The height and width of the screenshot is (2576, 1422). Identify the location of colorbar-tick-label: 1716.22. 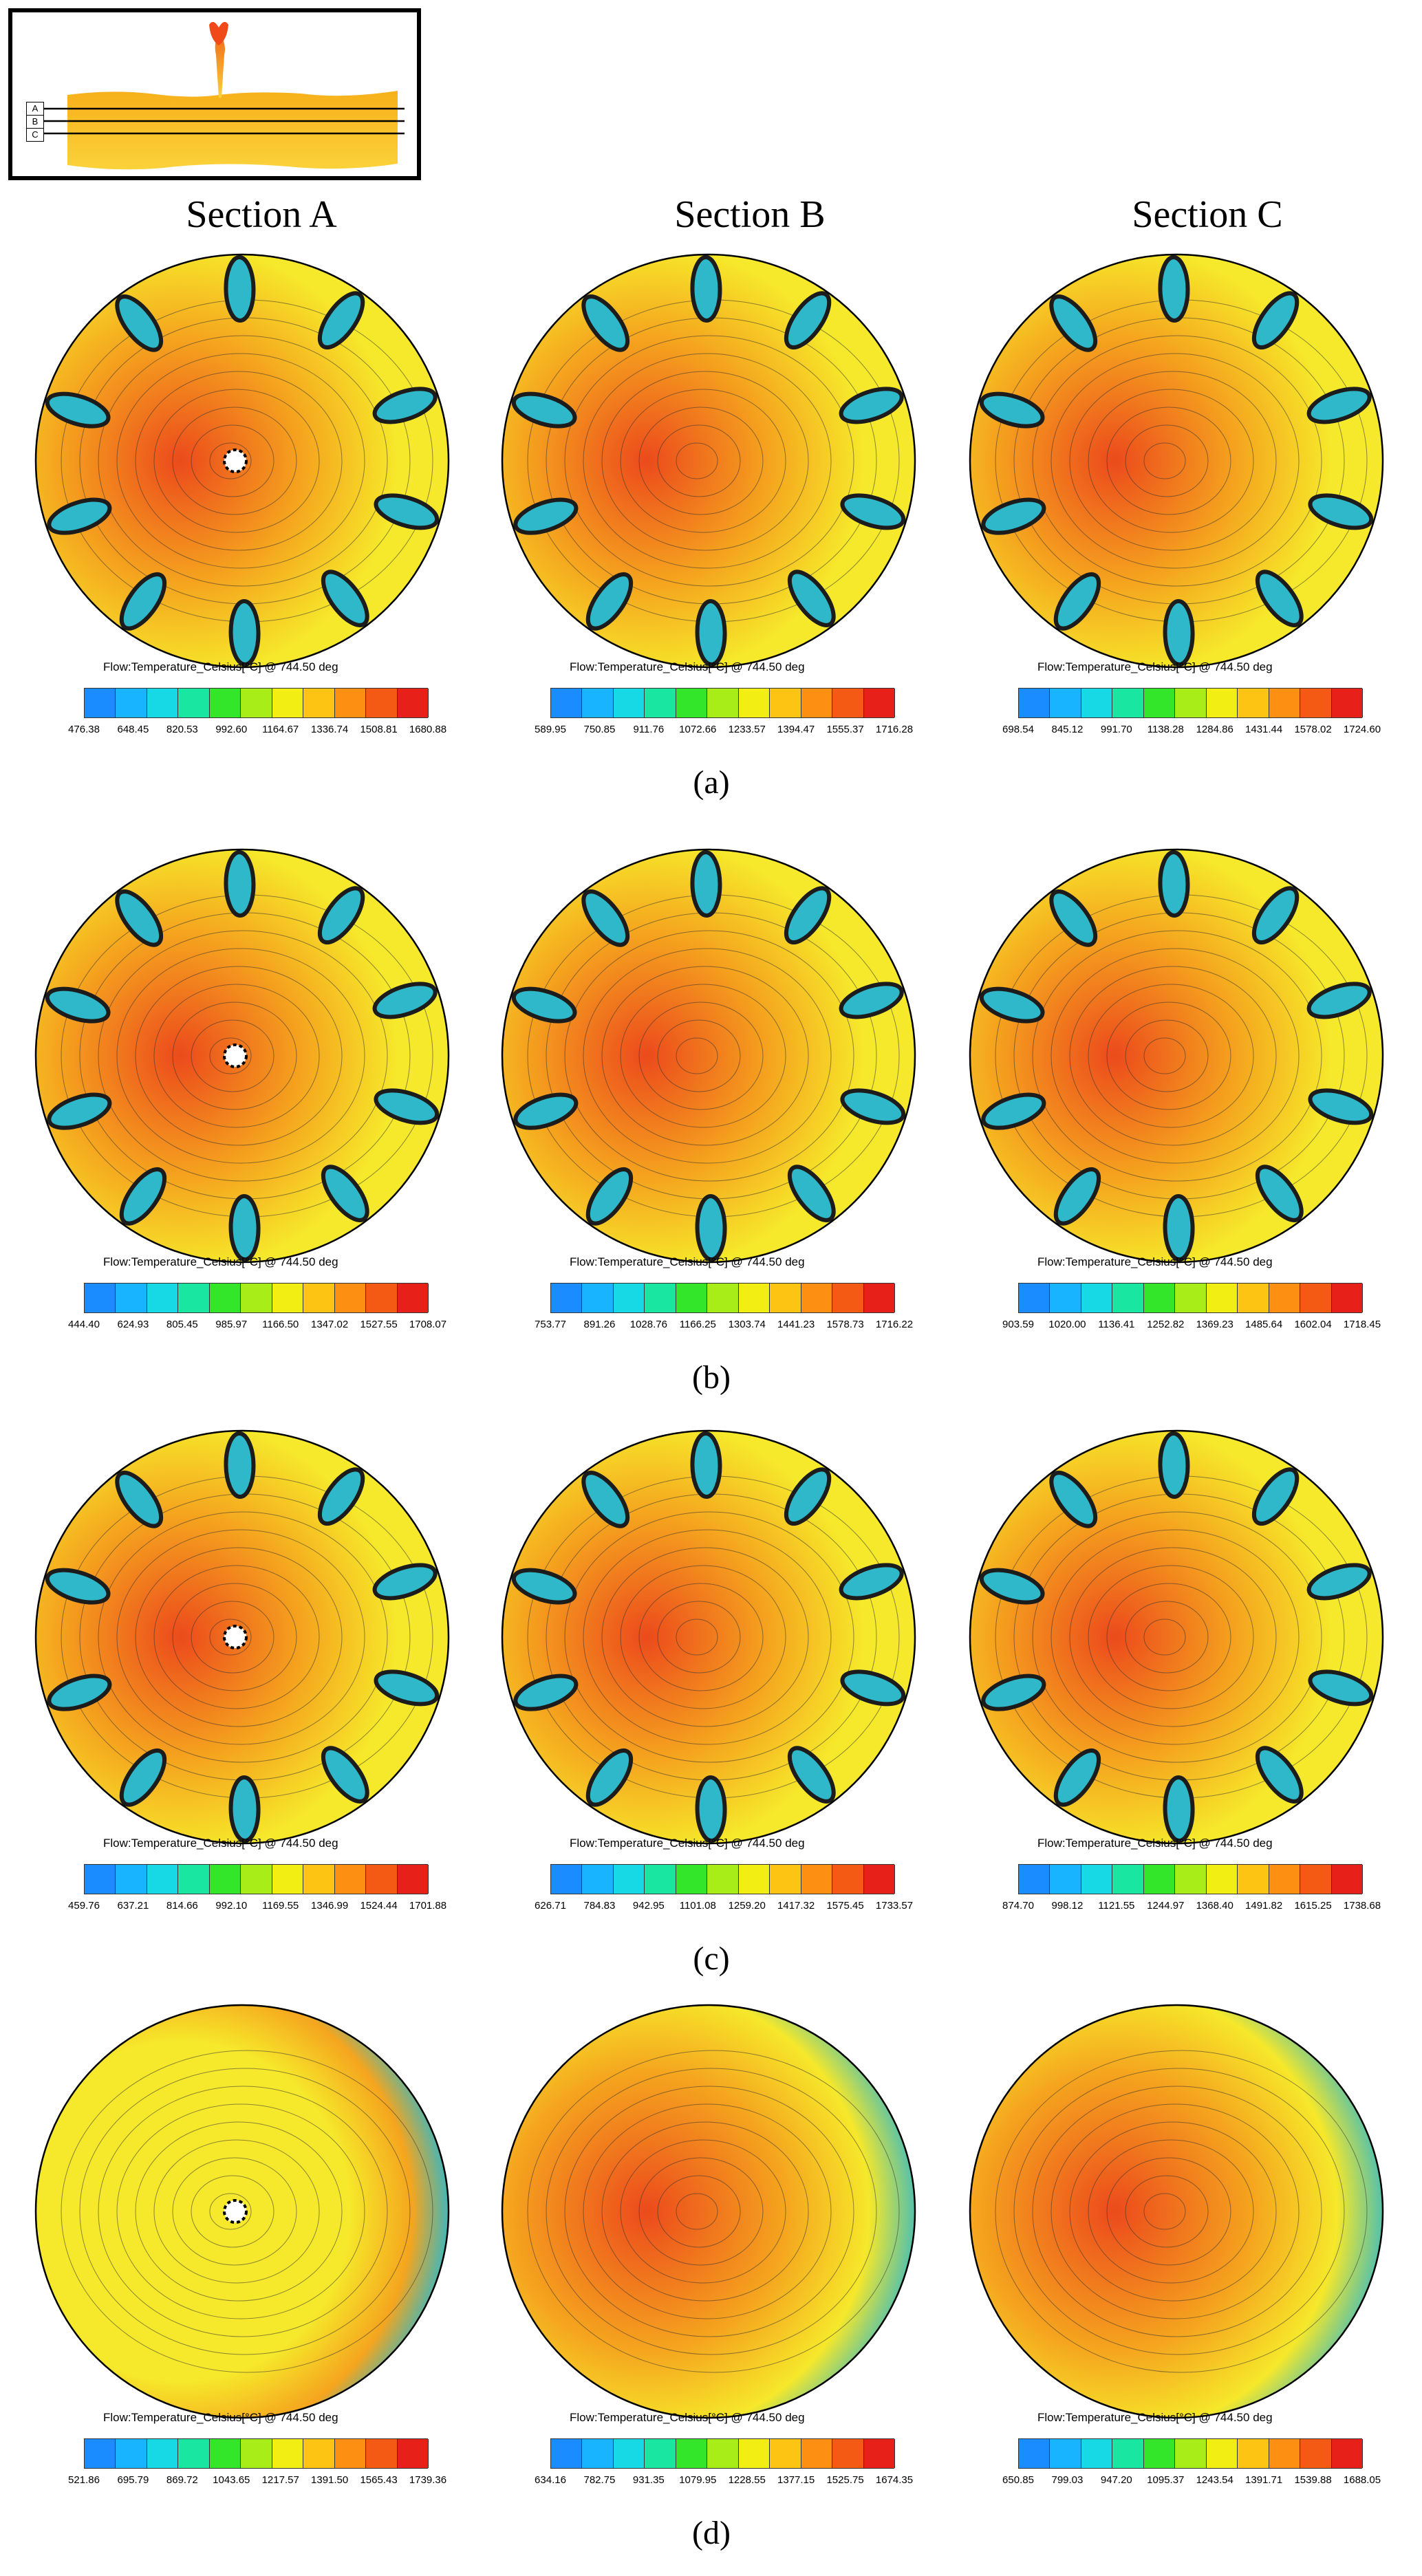
(894, 1324).